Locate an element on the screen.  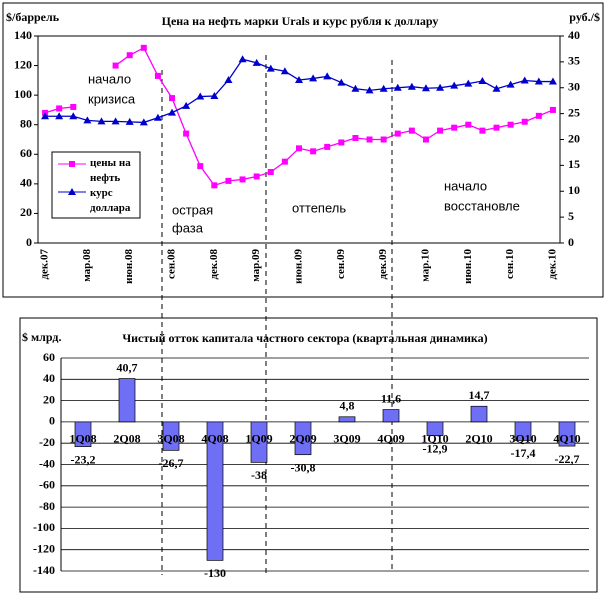
y-tick-label: 100 is located at coordinates (23, 94).